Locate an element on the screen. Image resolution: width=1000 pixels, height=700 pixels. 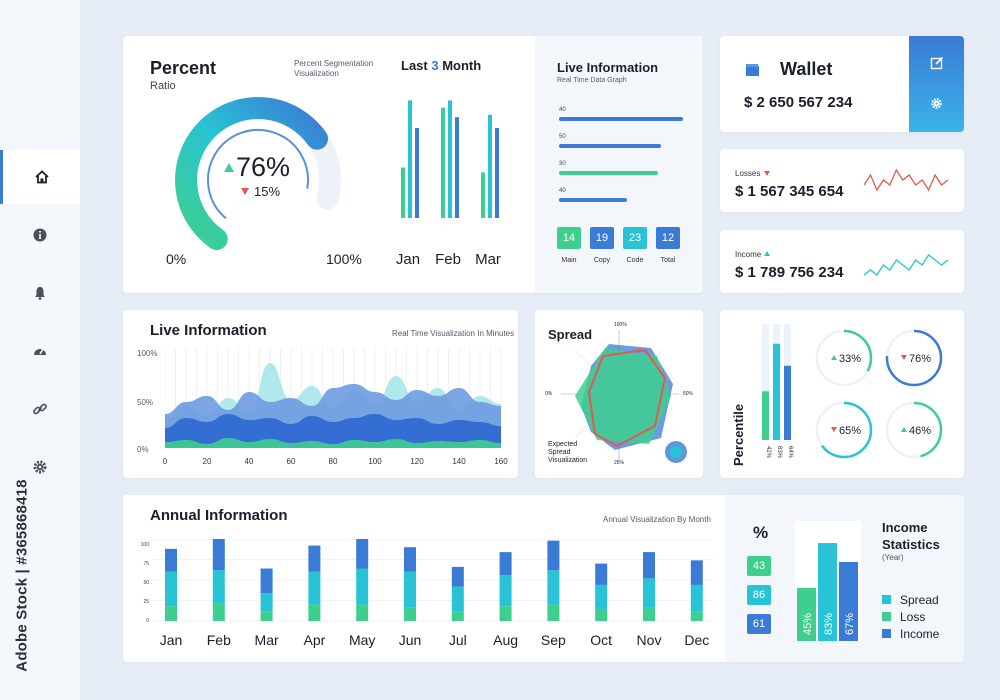
y-label-100: 100% is located at coordinates (147, 353).